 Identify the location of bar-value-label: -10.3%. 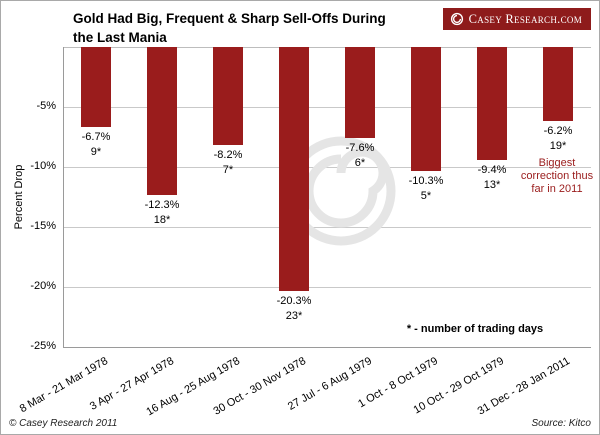
(426, 180).